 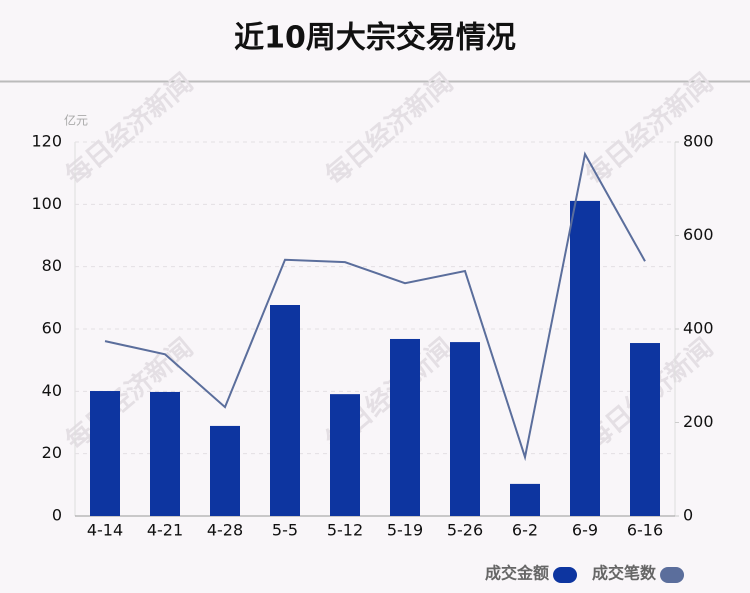 I want to click on chart-title: 近10周大宗交易情况, so click(x=375, y=38).